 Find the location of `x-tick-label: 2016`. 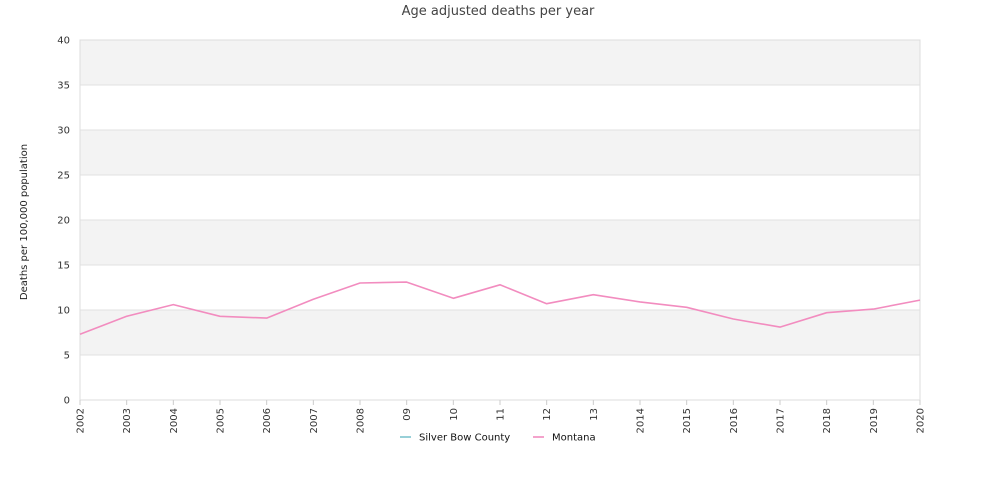

x-tick-label: 2016 is located at coordinates (734, 420).